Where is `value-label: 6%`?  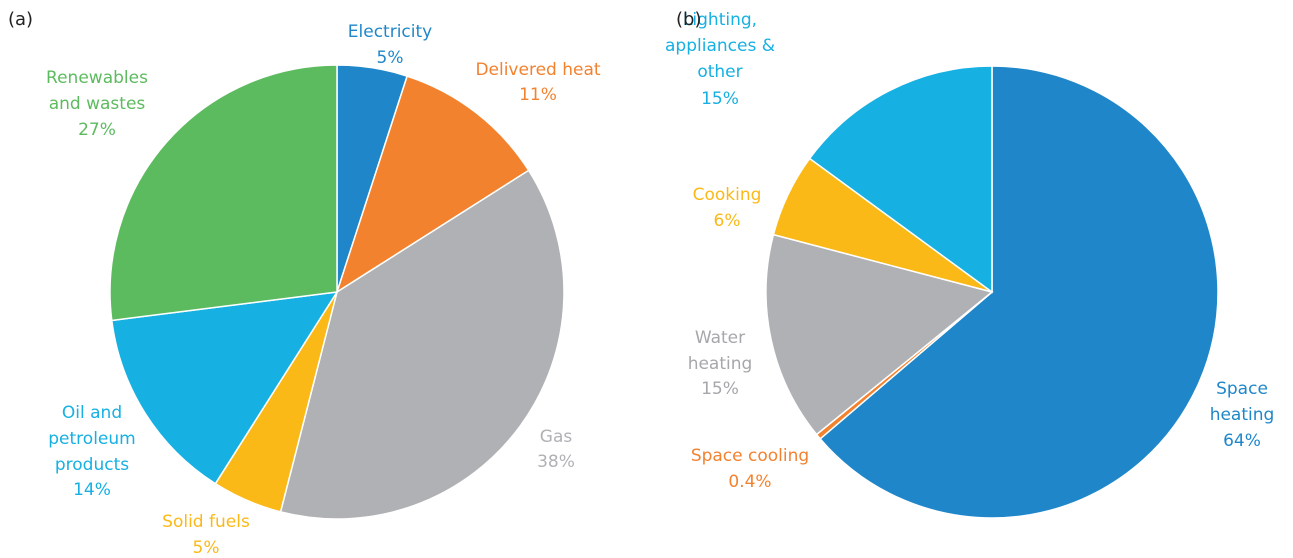 value-label: 6% is located at coordinates (727, 221).